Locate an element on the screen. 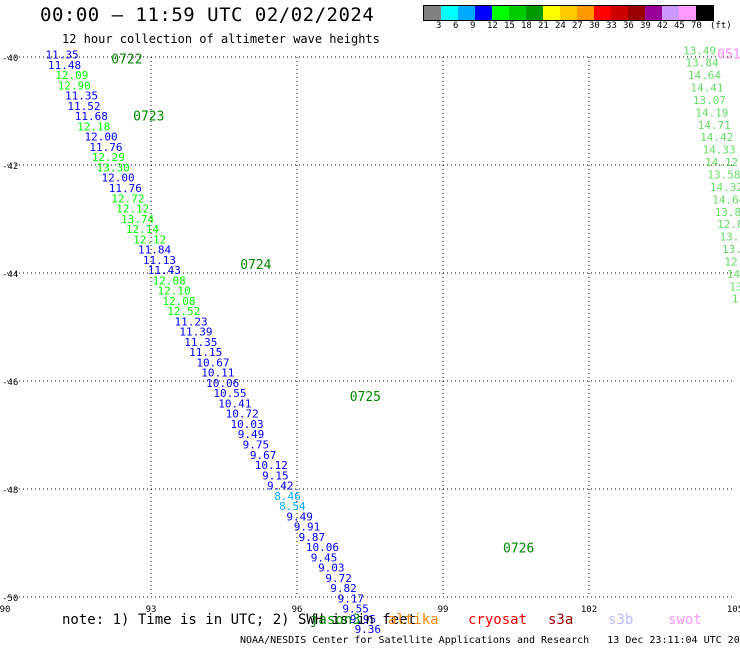 The width and height of the screenshot is (740, 650). wave-height-value: 8.46 is located at coordinates (287, 496).